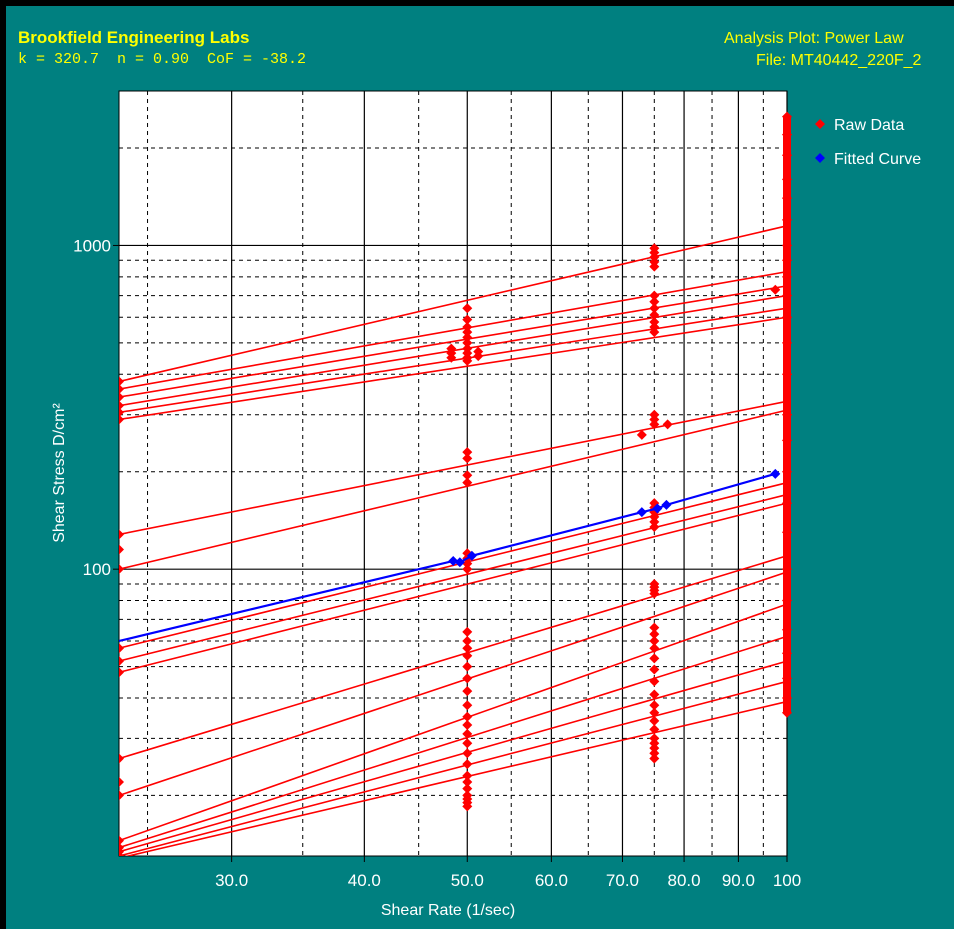  I want to click on legend-label-raw: Raw Data, so click(869, 125).